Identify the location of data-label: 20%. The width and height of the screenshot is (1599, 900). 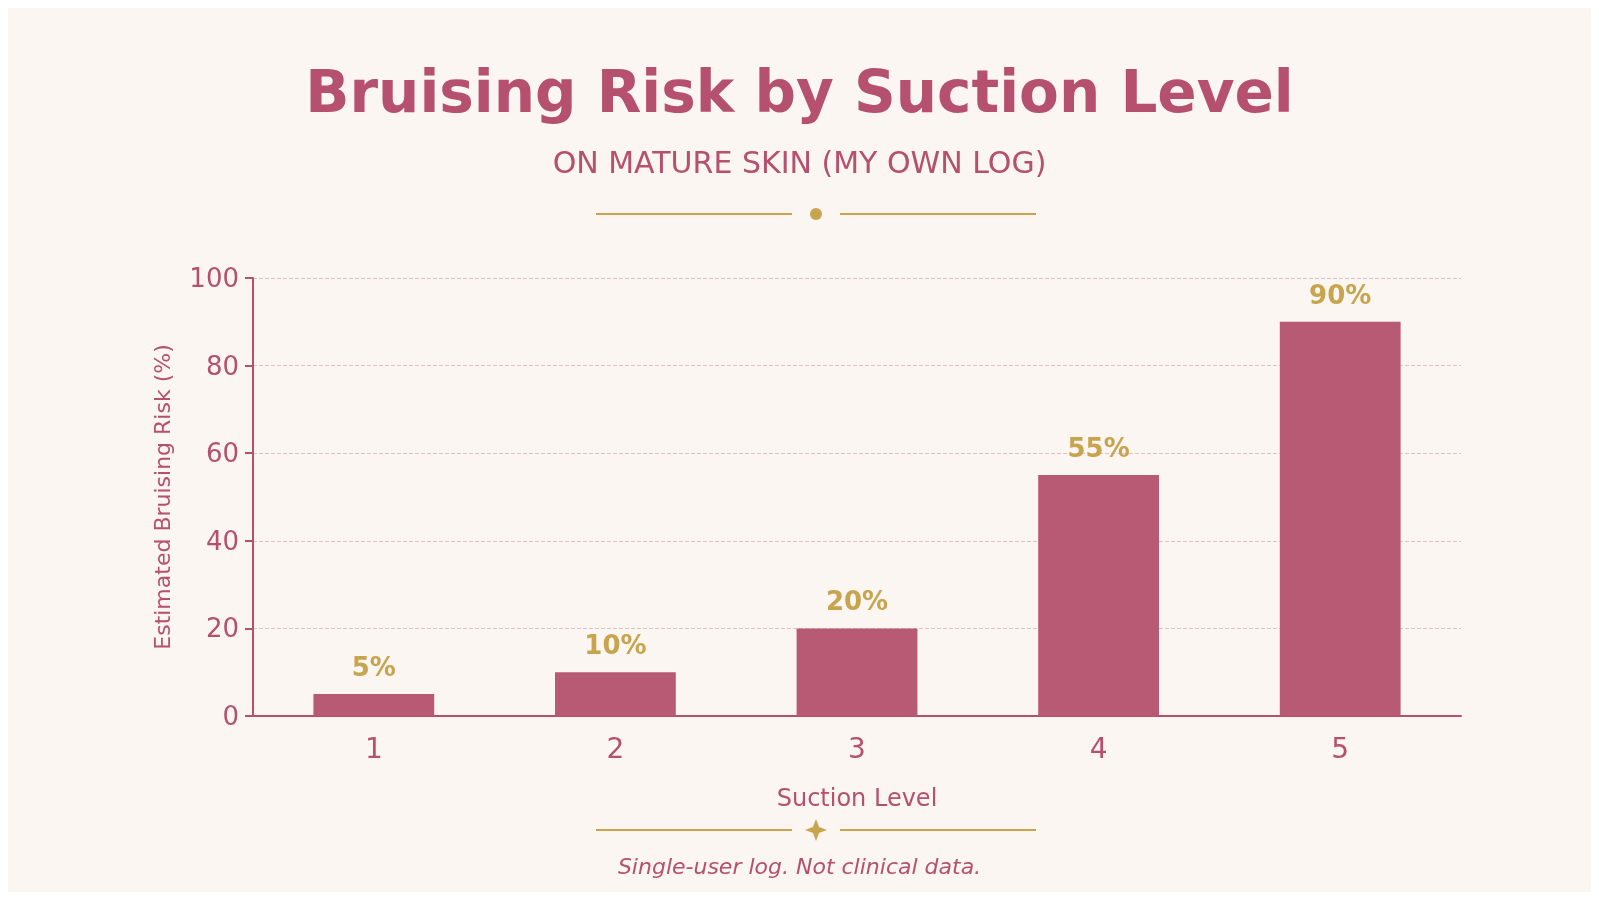
(857, 601).